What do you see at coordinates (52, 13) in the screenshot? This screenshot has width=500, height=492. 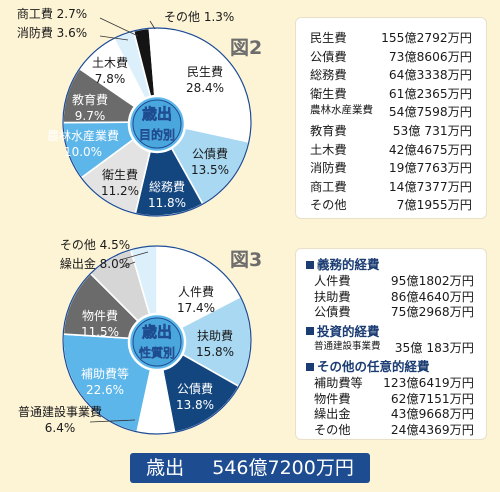 I see `slice-label: 商工費 2.7%` at bounding box center [52, 13].